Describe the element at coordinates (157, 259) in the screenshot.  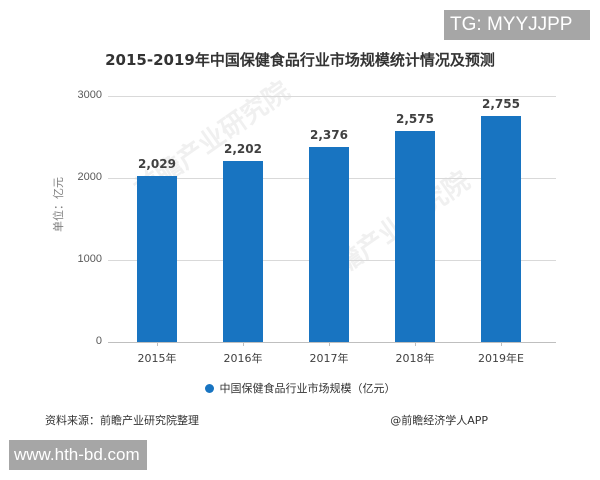
I see `bar-2015` at that location.